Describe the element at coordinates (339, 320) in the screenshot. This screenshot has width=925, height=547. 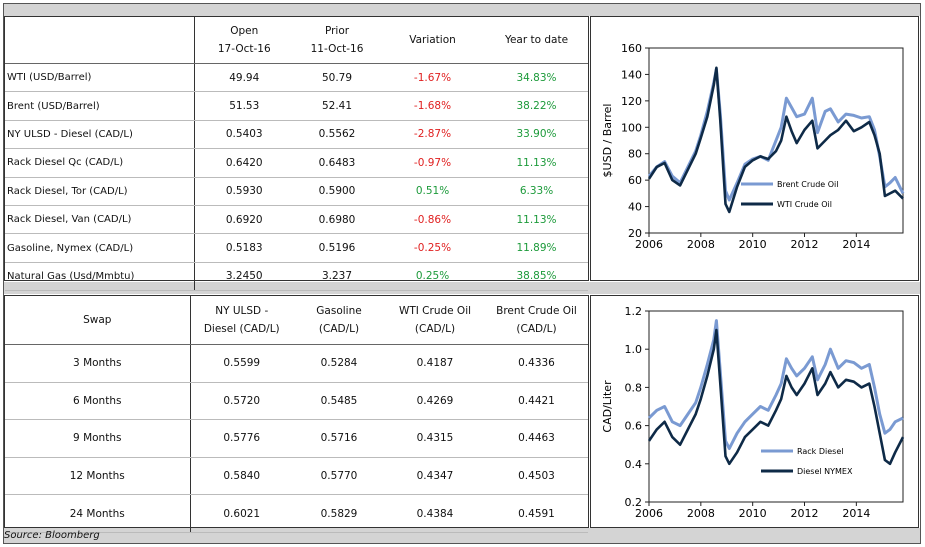
I see `header-gasoline: Gasoline (CAD/L)` at that location.